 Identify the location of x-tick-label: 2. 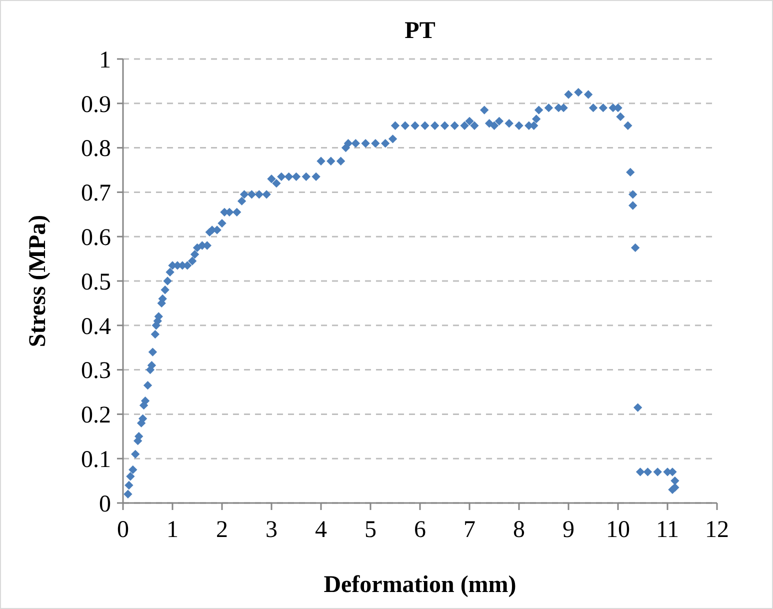
(222, 530).